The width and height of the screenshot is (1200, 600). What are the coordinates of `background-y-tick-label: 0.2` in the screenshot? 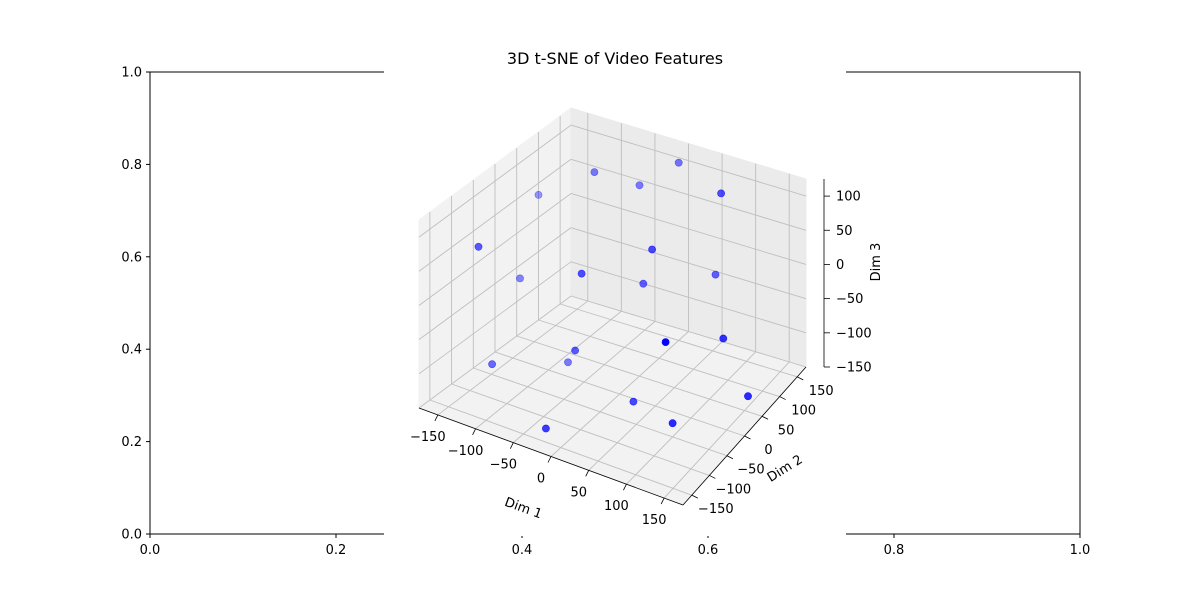 It's located at (131, 442).